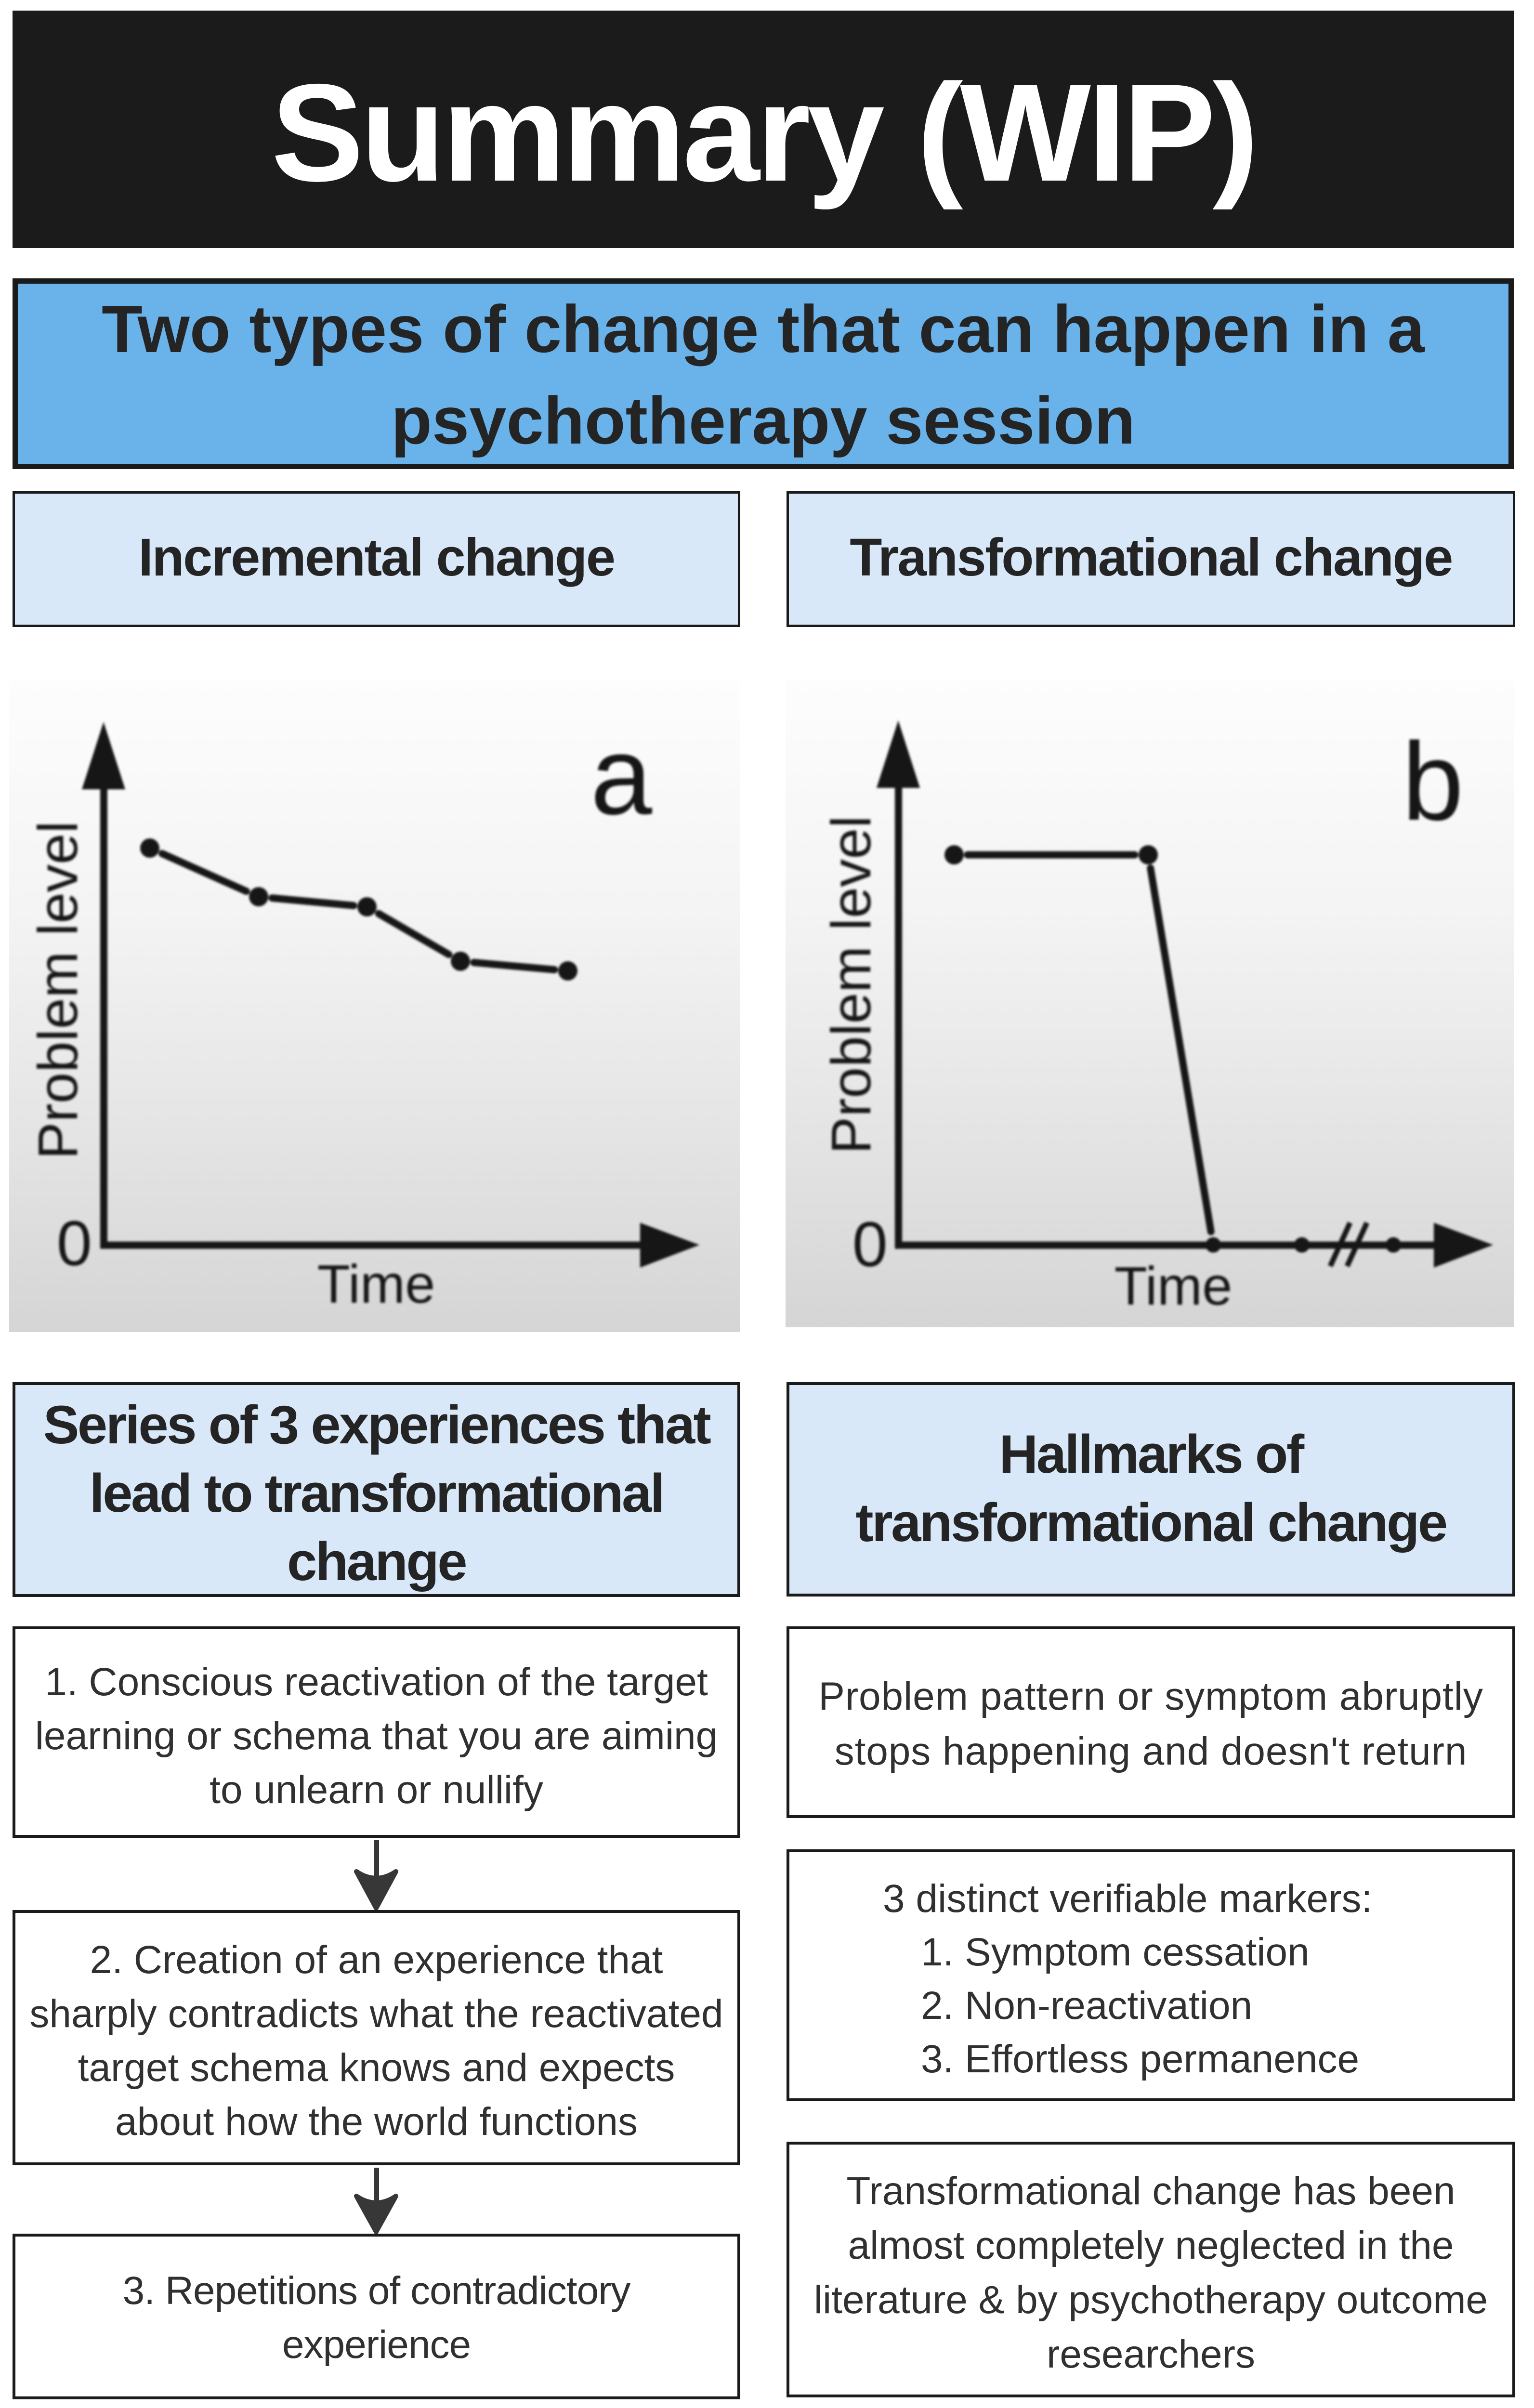 The image size is (1534, 2408). What do you see at coordinates (621, 776) in the screenshot?
I see `svg-text: a` at bounding box center [621, 776].